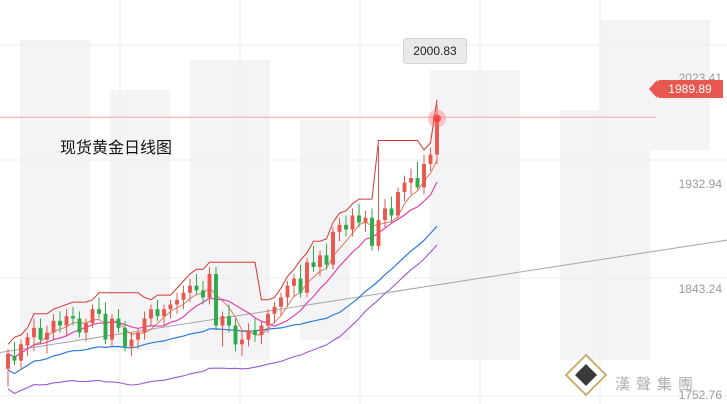  What do you see at coordinates (586, 375) in the screenshot?
I see `brand-logo-inner` at bounding box center [586, 375].